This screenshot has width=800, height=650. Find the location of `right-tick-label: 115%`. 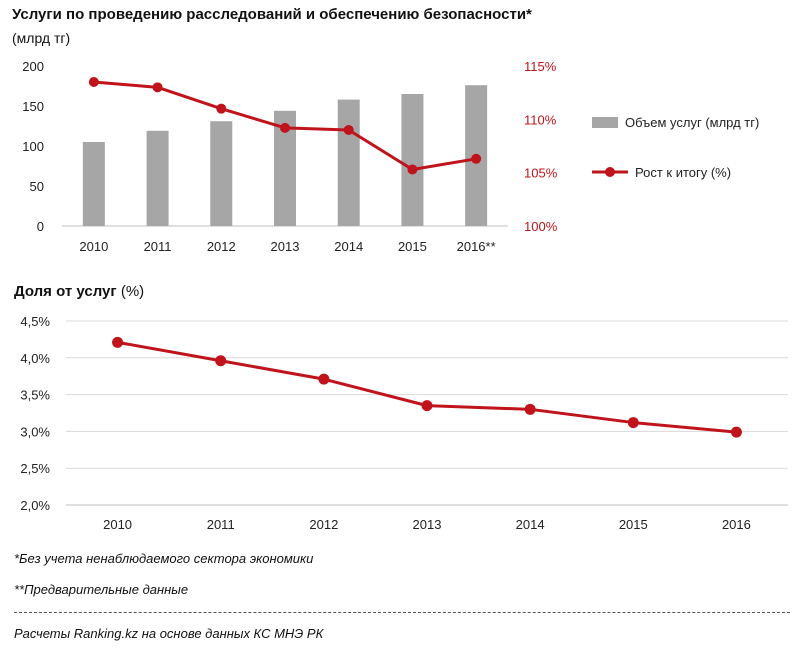

right-tick-label: 115% is located at coordinates (540, 66).